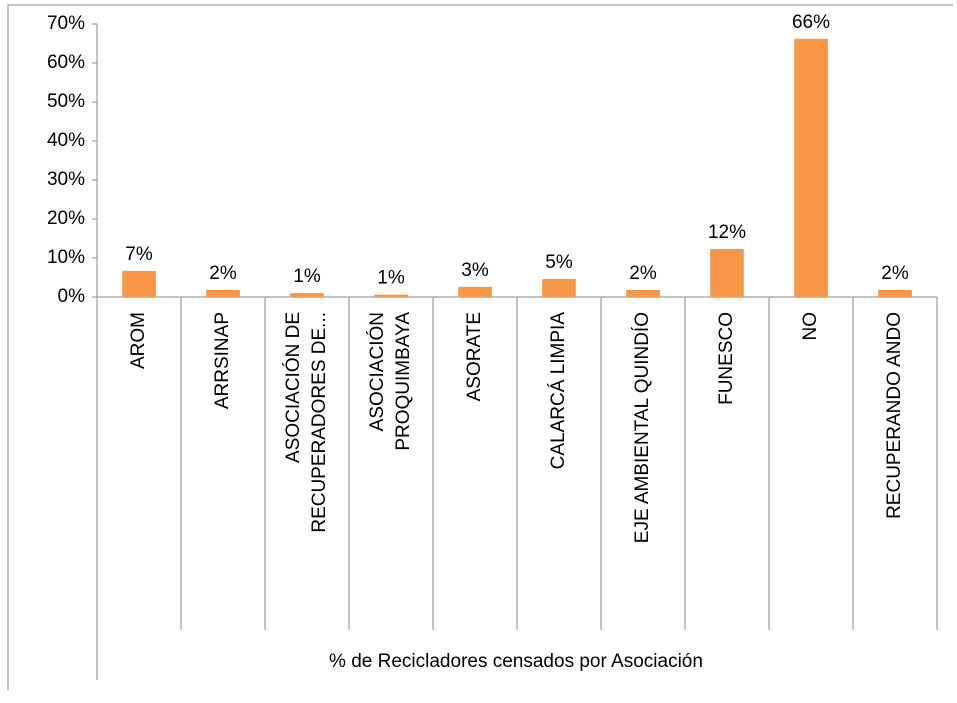  I want to click on x-tick-label: ASOCIACIÓN DE, so click(293, 387).